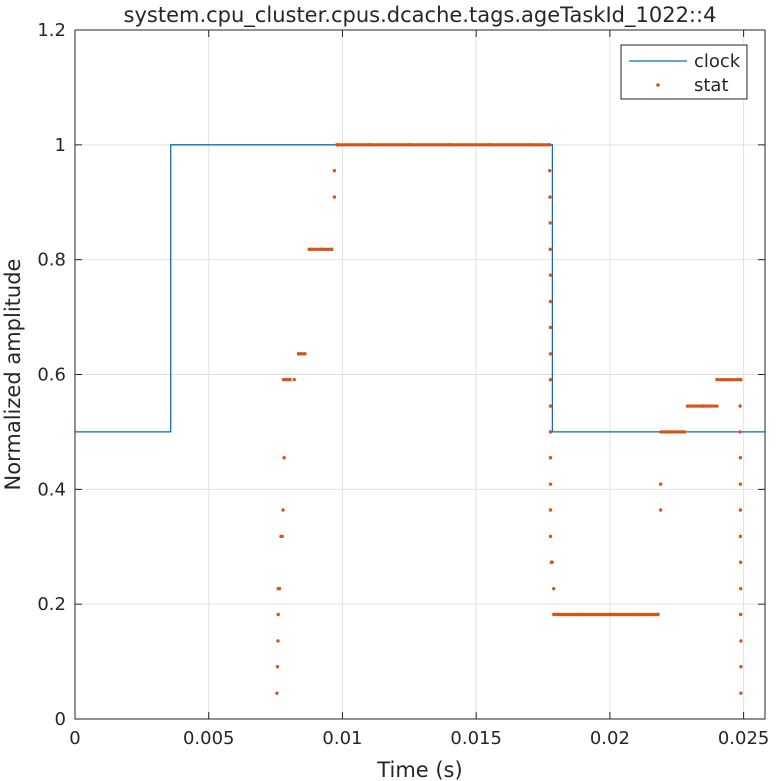 This screenshot has height=781, width=778. Describe the element at coordinates (51, 260) in the screenshot. I see `y-tick-label: 0.8` at that location.